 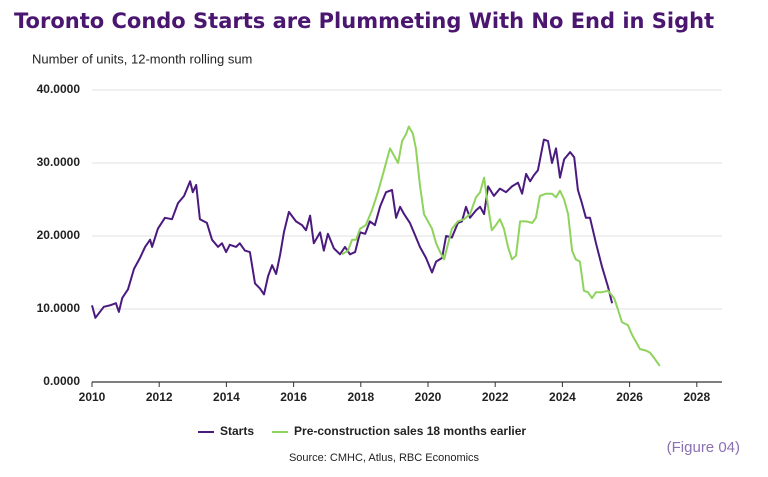 What do you see at coordinates (562, 397) in the screenshot?
I see `x-tick-label: 2024` at bounding box center [562, 397].